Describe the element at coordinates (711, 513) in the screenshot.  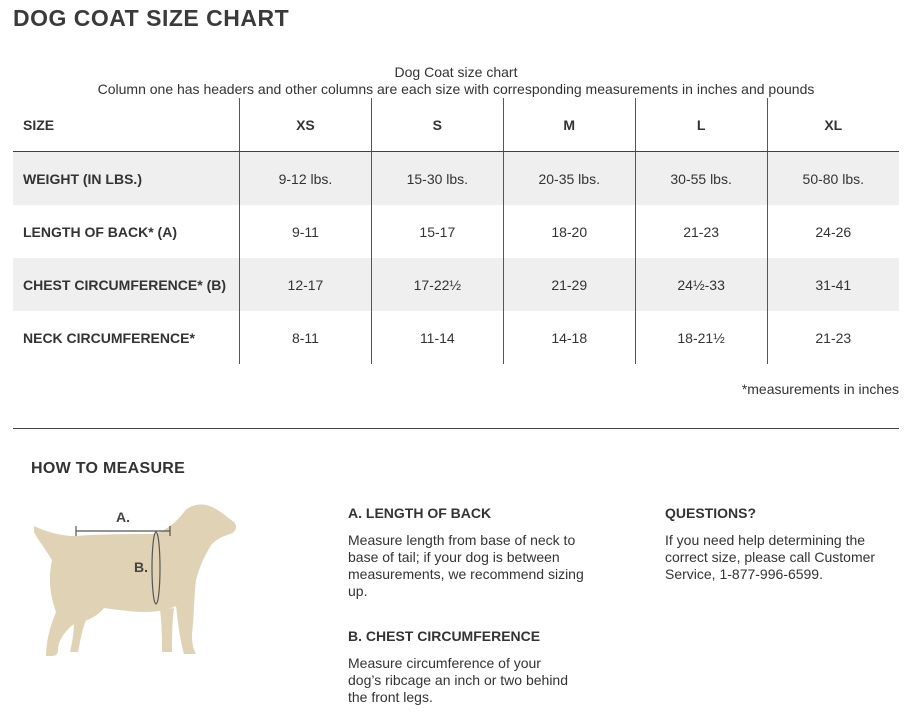
I see `questions-heading: QUESTIONS?` at that location.